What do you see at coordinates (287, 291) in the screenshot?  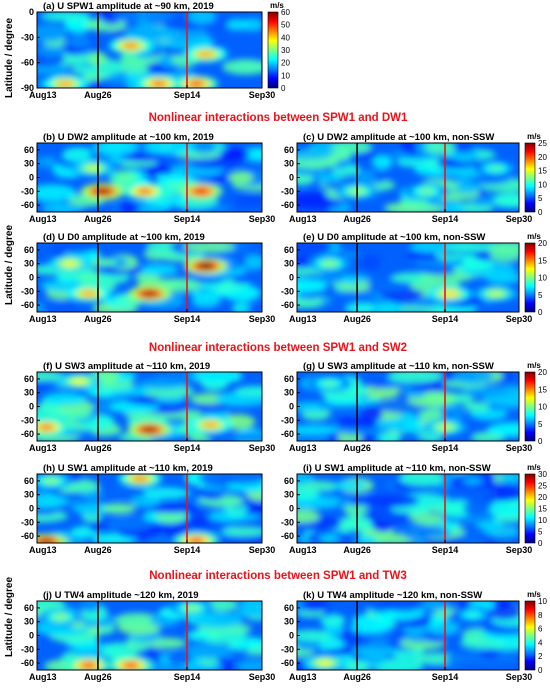 I see `y-tick-e-1: -30` at bounding box center [287, 291].